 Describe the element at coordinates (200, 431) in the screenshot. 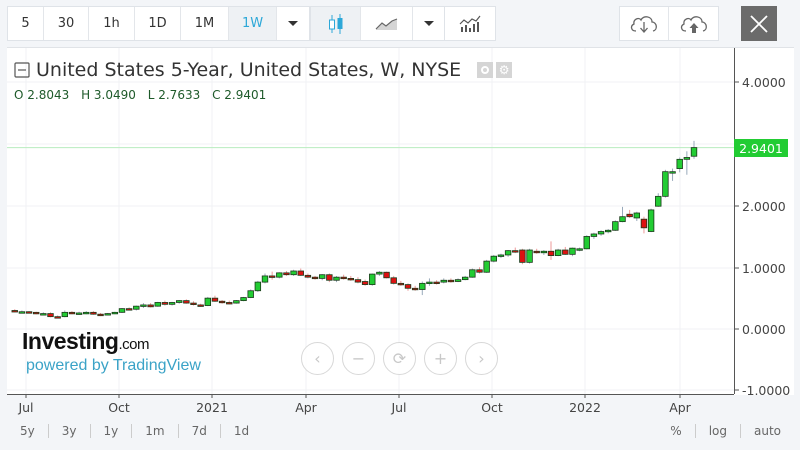

I see `range-7d: 7d` at that location.